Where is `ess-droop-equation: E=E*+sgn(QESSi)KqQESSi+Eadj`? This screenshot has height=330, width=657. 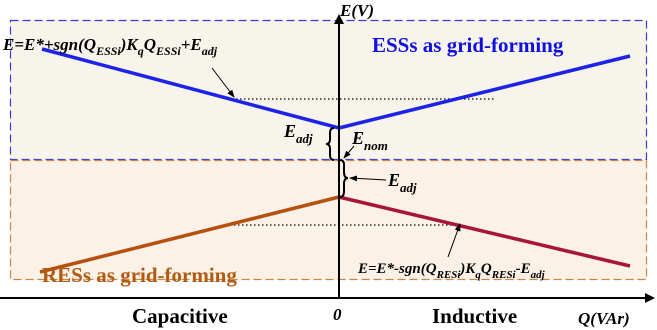
ess-droop-equation: E=E*+sgn(QESSi)KqQESSi+Eadj is located at coordinates (110, 46).